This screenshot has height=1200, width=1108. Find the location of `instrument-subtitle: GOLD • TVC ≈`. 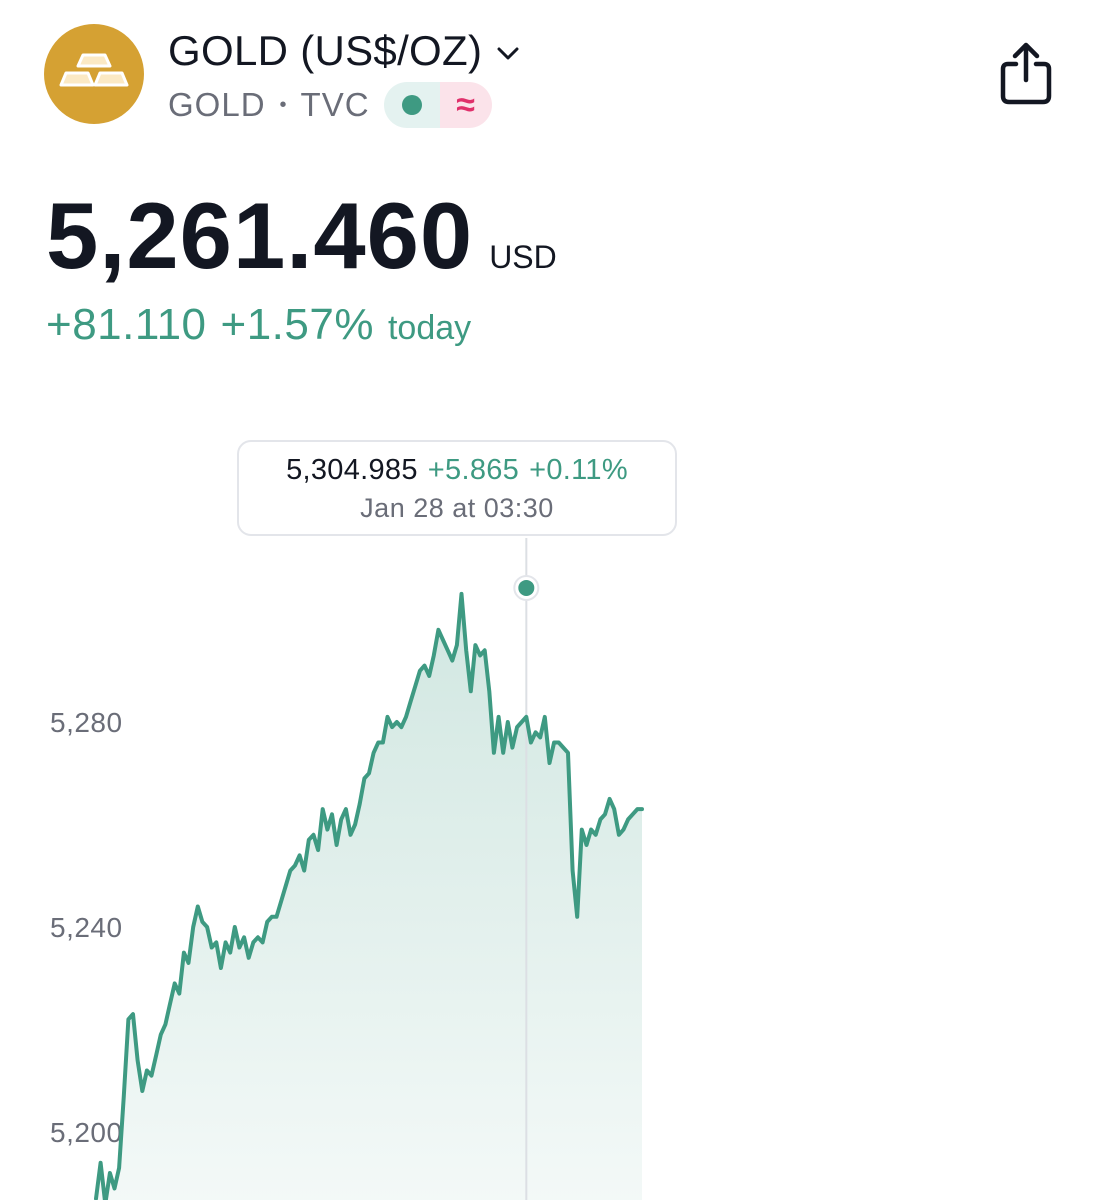

instrument-subtitle: GOLD • TVC ≈ is located at coordinates (330, 105).